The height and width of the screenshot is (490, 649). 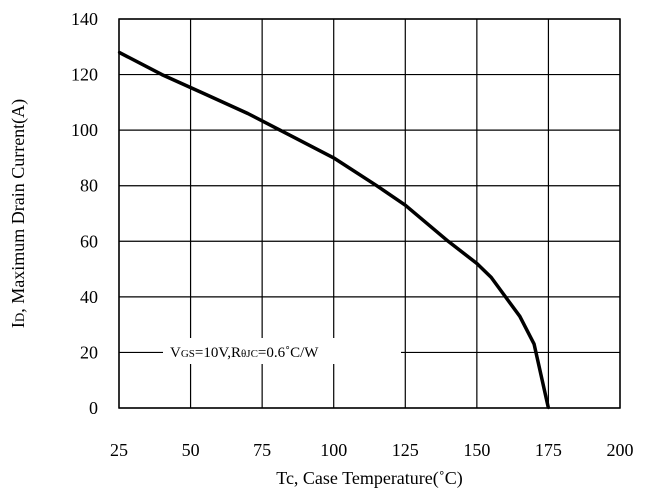 I want to click on annotation-group: VGS=10V,RθJC=0.6˚C/W, so click(x=282, y=351).